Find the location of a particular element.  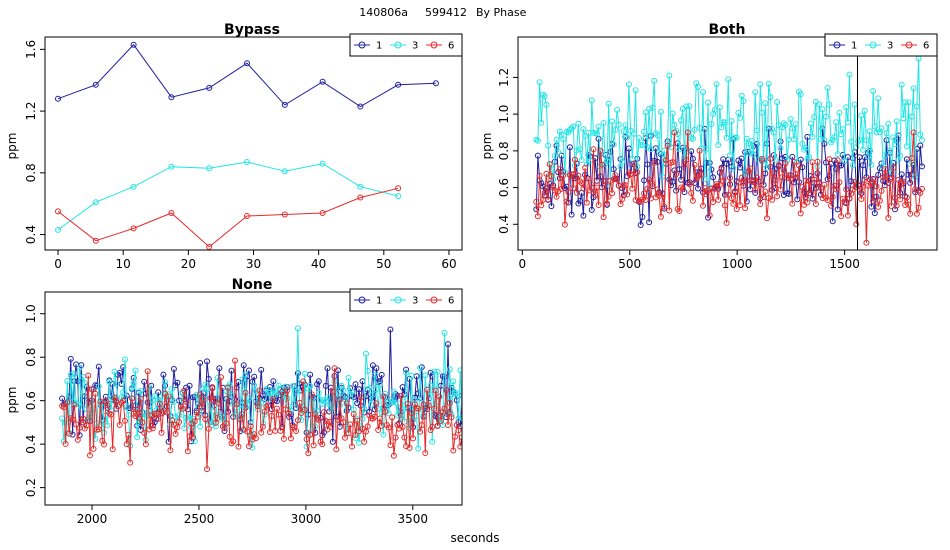

figure-suptitle-sn: 599412 is located at coordinates (446, 12).